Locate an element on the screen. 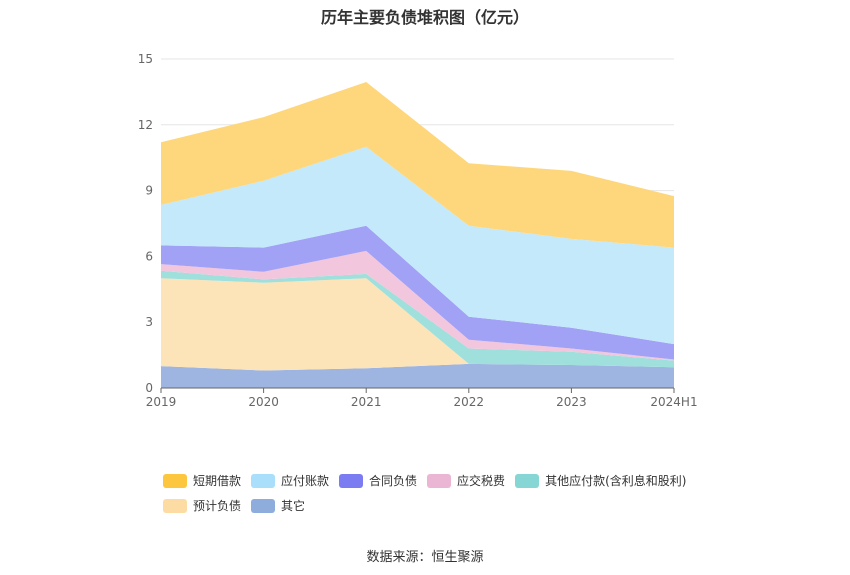 The image size is (850, 575). x-tick-label: 2022 is located at coordinates (469, 402).